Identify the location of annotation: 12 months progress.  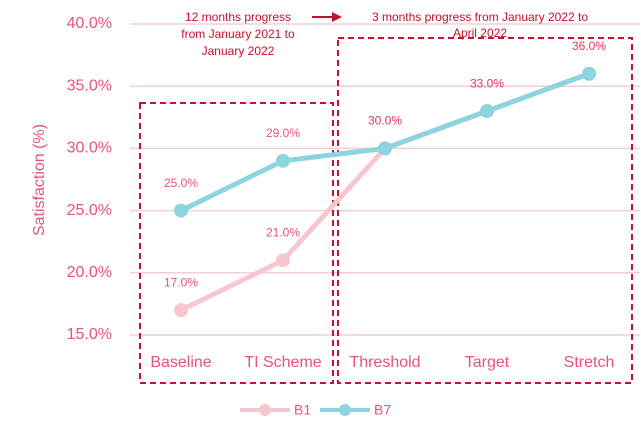
(238, 17).